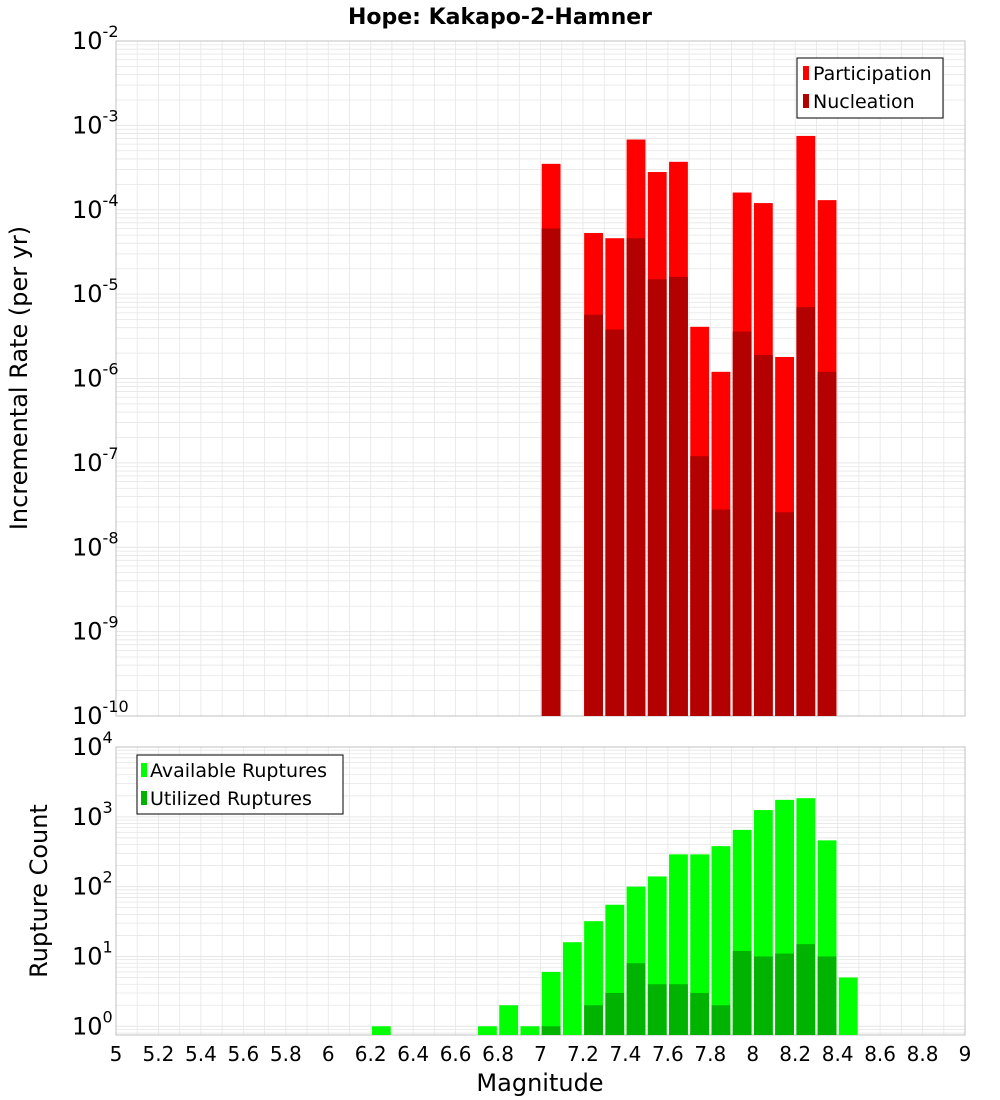 The width and height of the screenshot is (1000, 1100). Describe the element at coordinates (498, 1054) in the screenshot. I see `x-tick-label: 6.8` at that location.